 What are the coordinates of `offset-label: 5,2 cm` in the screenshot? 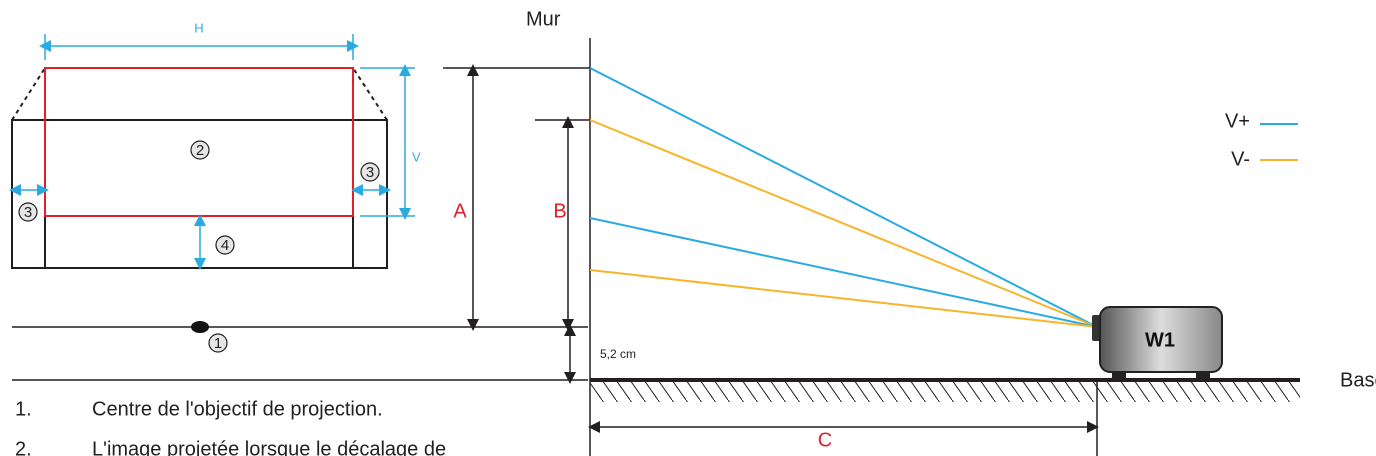 It's located at (618, 354).